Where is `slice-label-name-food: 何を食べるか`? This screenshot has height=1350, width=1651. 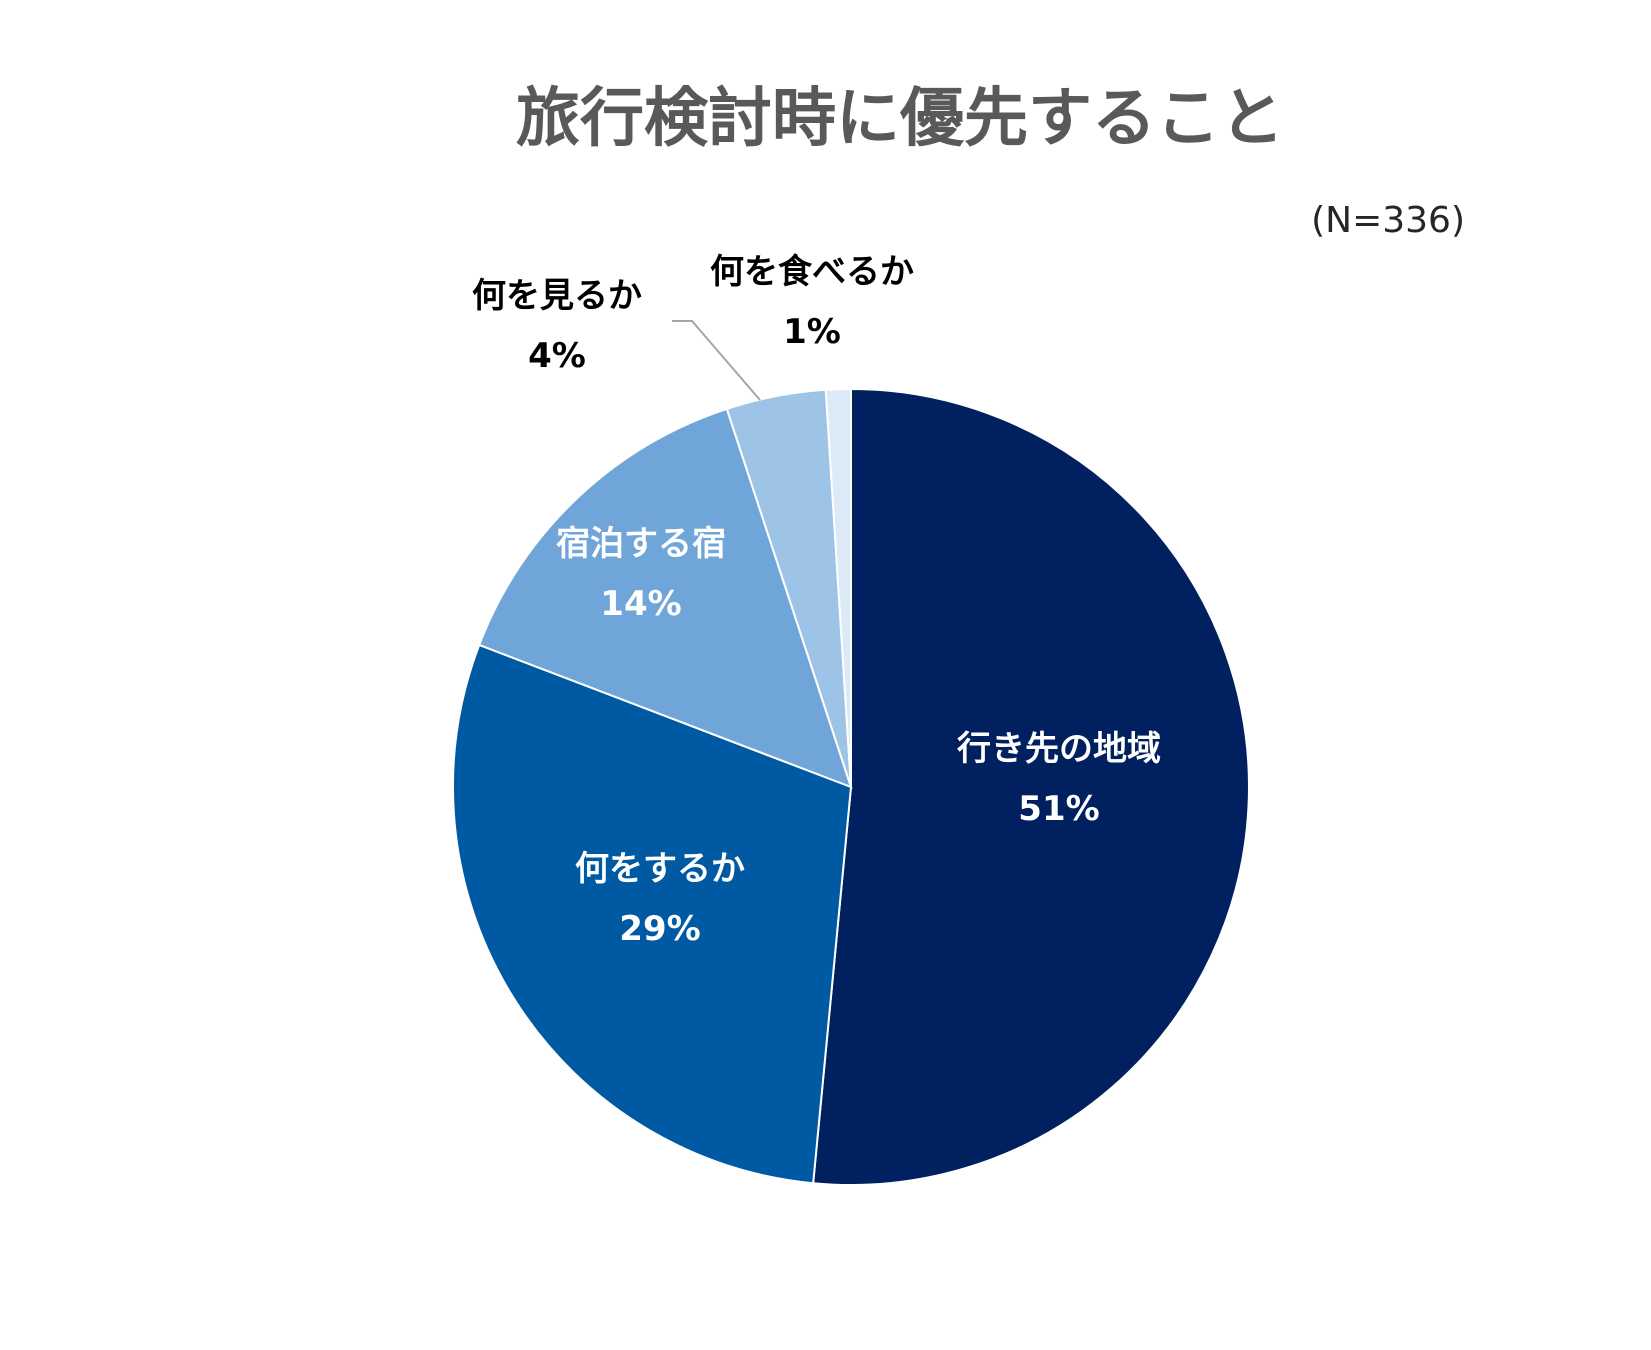
slice-label-name-food: 何を食べるか is located at coordinates (812, 272).